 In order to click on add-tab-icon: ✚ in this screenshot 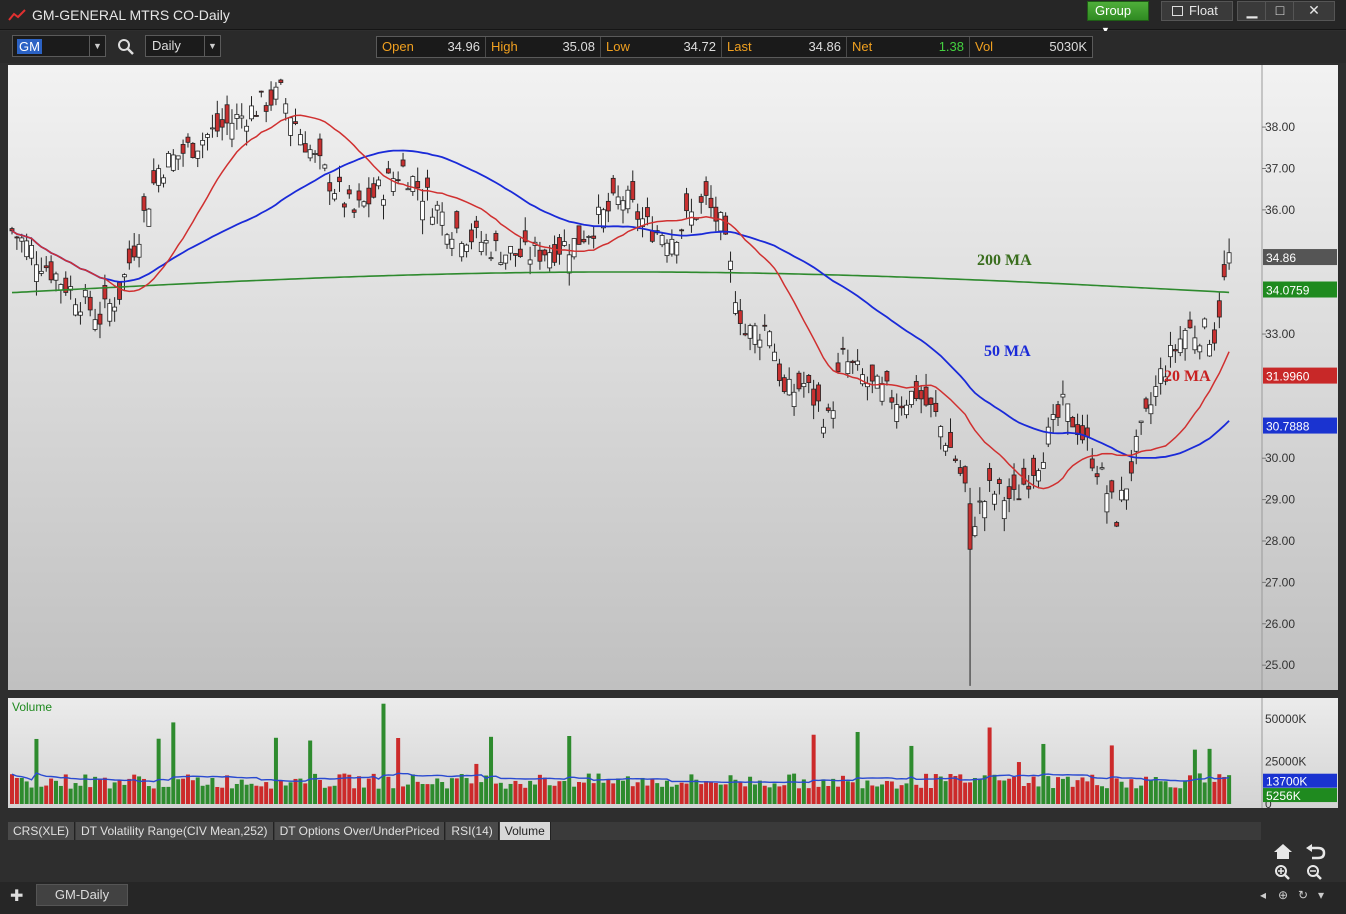, I will do `click(17, 896)`.